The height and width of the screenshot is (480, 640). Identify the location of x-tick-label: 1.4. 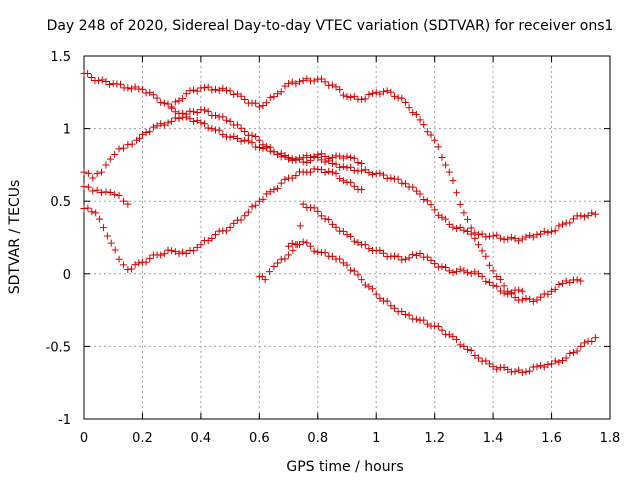
(493, 438).